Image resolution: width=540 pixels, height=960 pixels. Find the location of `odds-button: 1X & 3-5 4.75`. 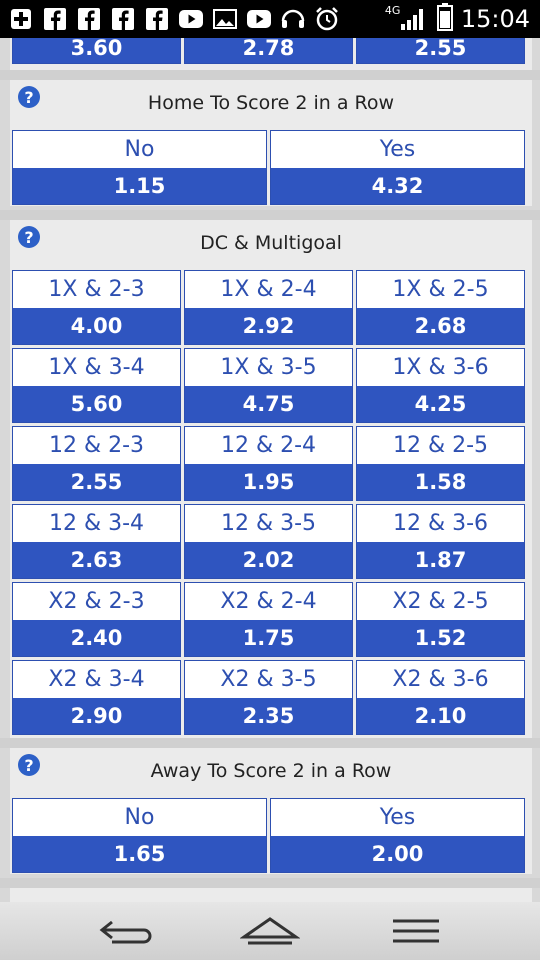

odds-button: 1X & 3-5 4.75 is located at coordinates (268, 385).